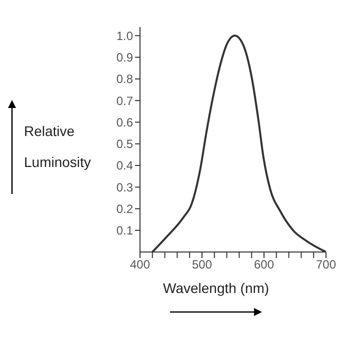 The image size is (344, 346). I want to click on y-tick-label: 1.0, so click(125, 35).